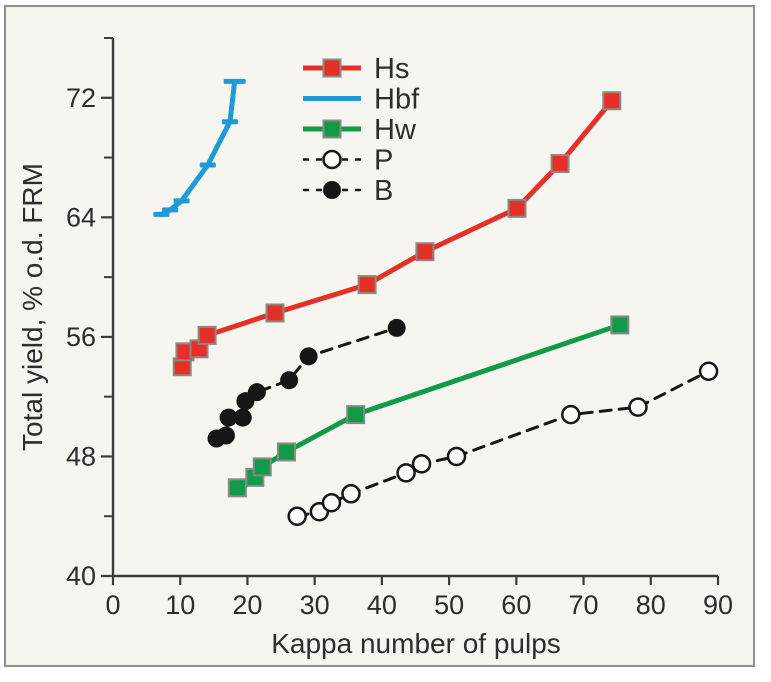 This screenshot has height=682, width=771. I want to click on x-tick-label: 30, so click(315, 605).